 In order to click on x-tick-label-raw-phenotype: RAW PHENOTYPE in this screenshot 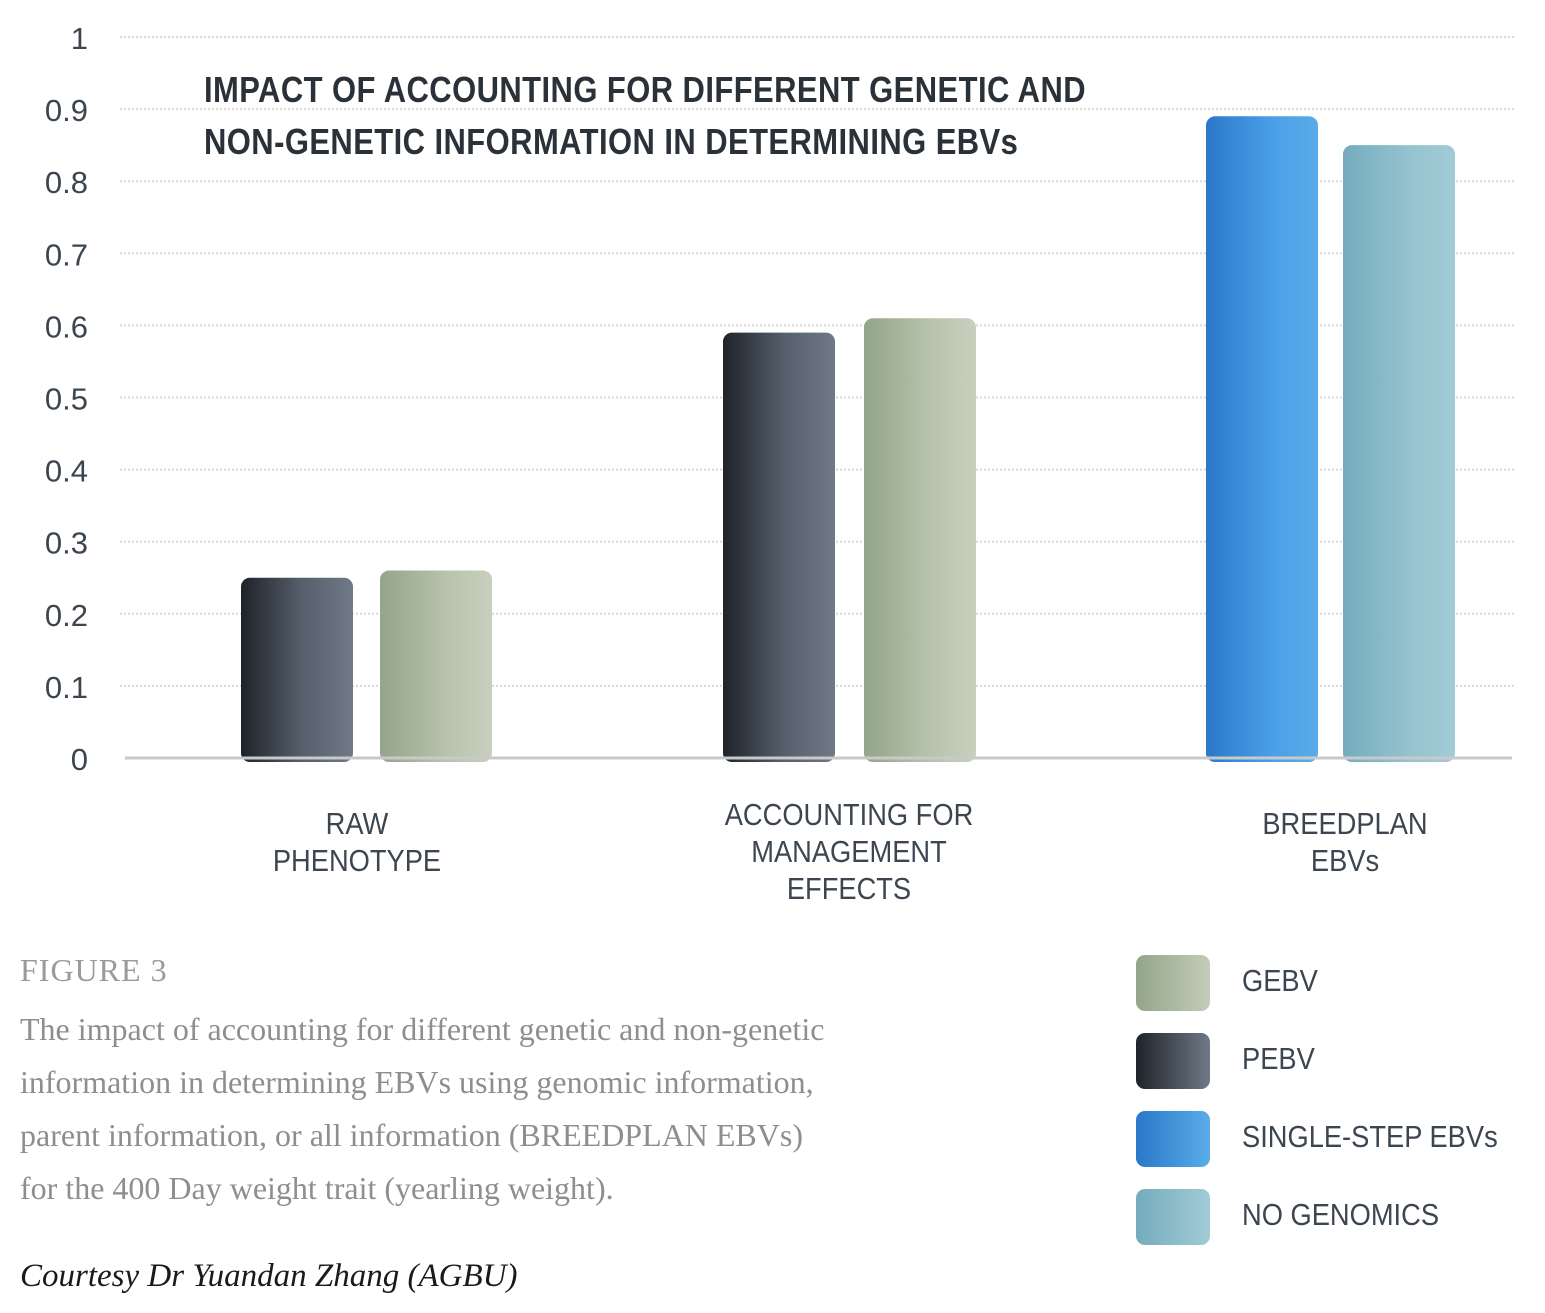, I will do `click(357, 842)`.